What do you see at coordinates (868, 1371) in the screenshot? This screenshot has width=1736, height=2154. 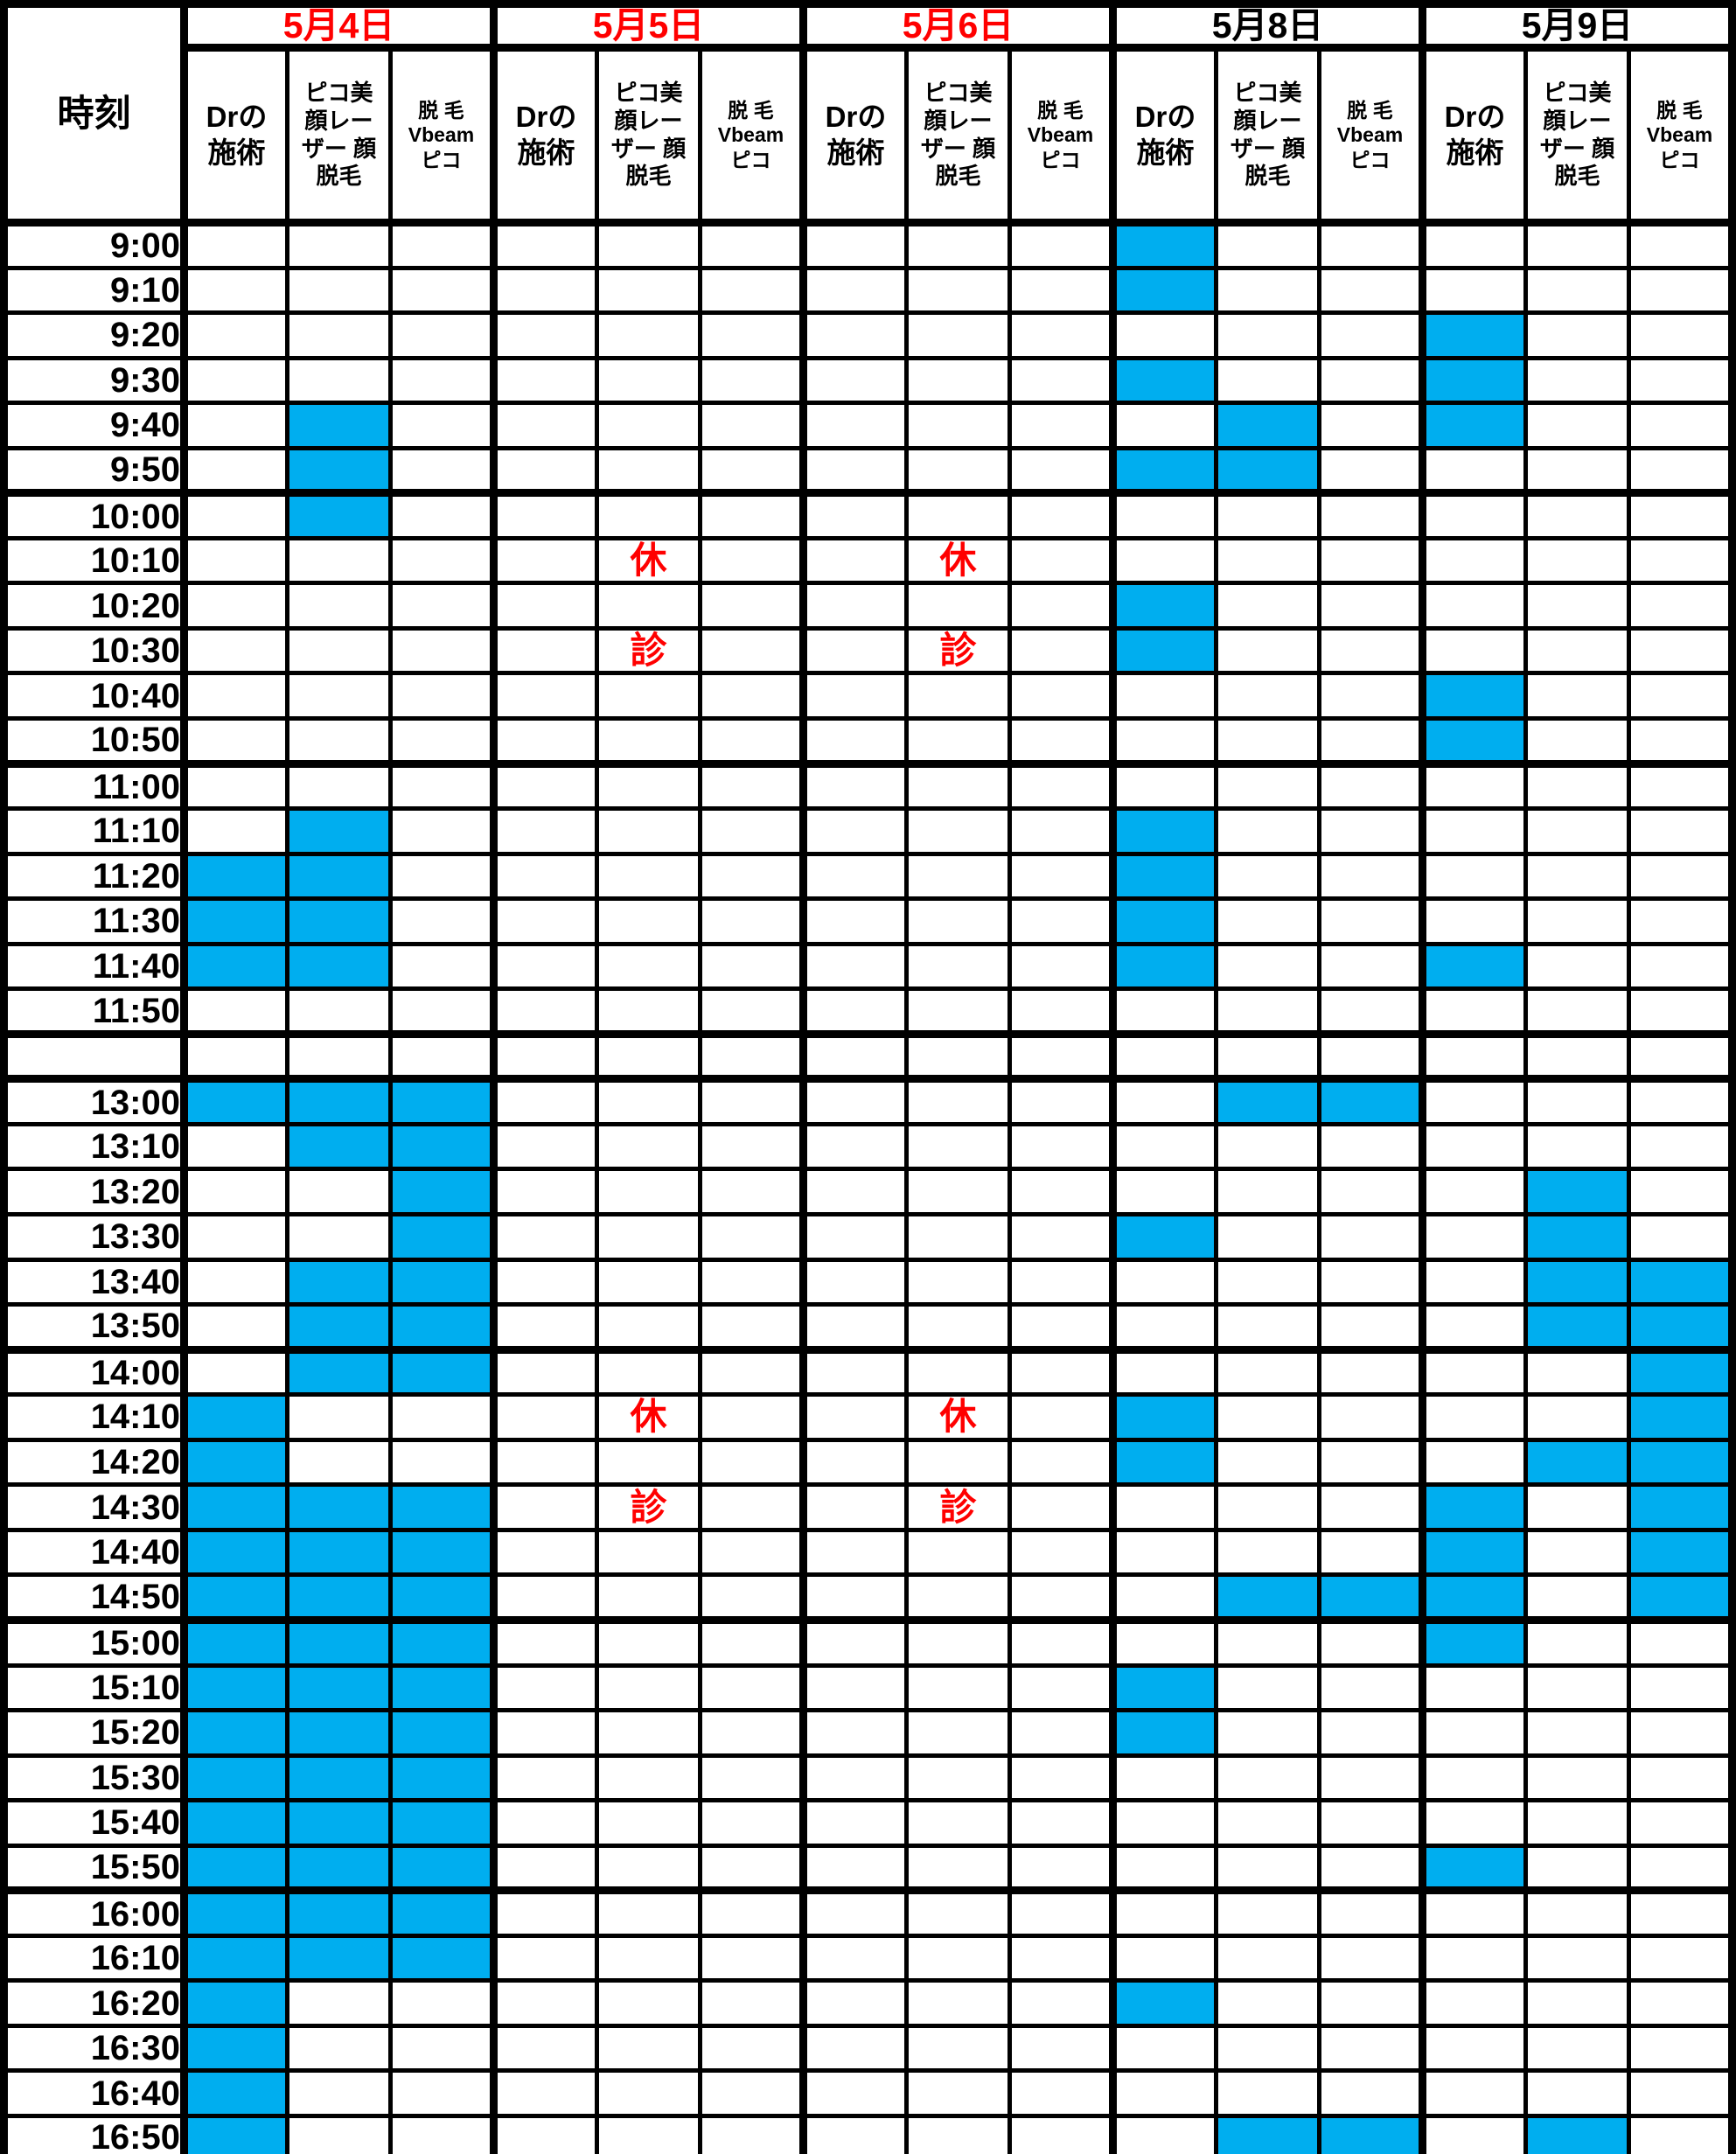 I see `time-row-1400: 14:00` at bounding box center [868, 1371].